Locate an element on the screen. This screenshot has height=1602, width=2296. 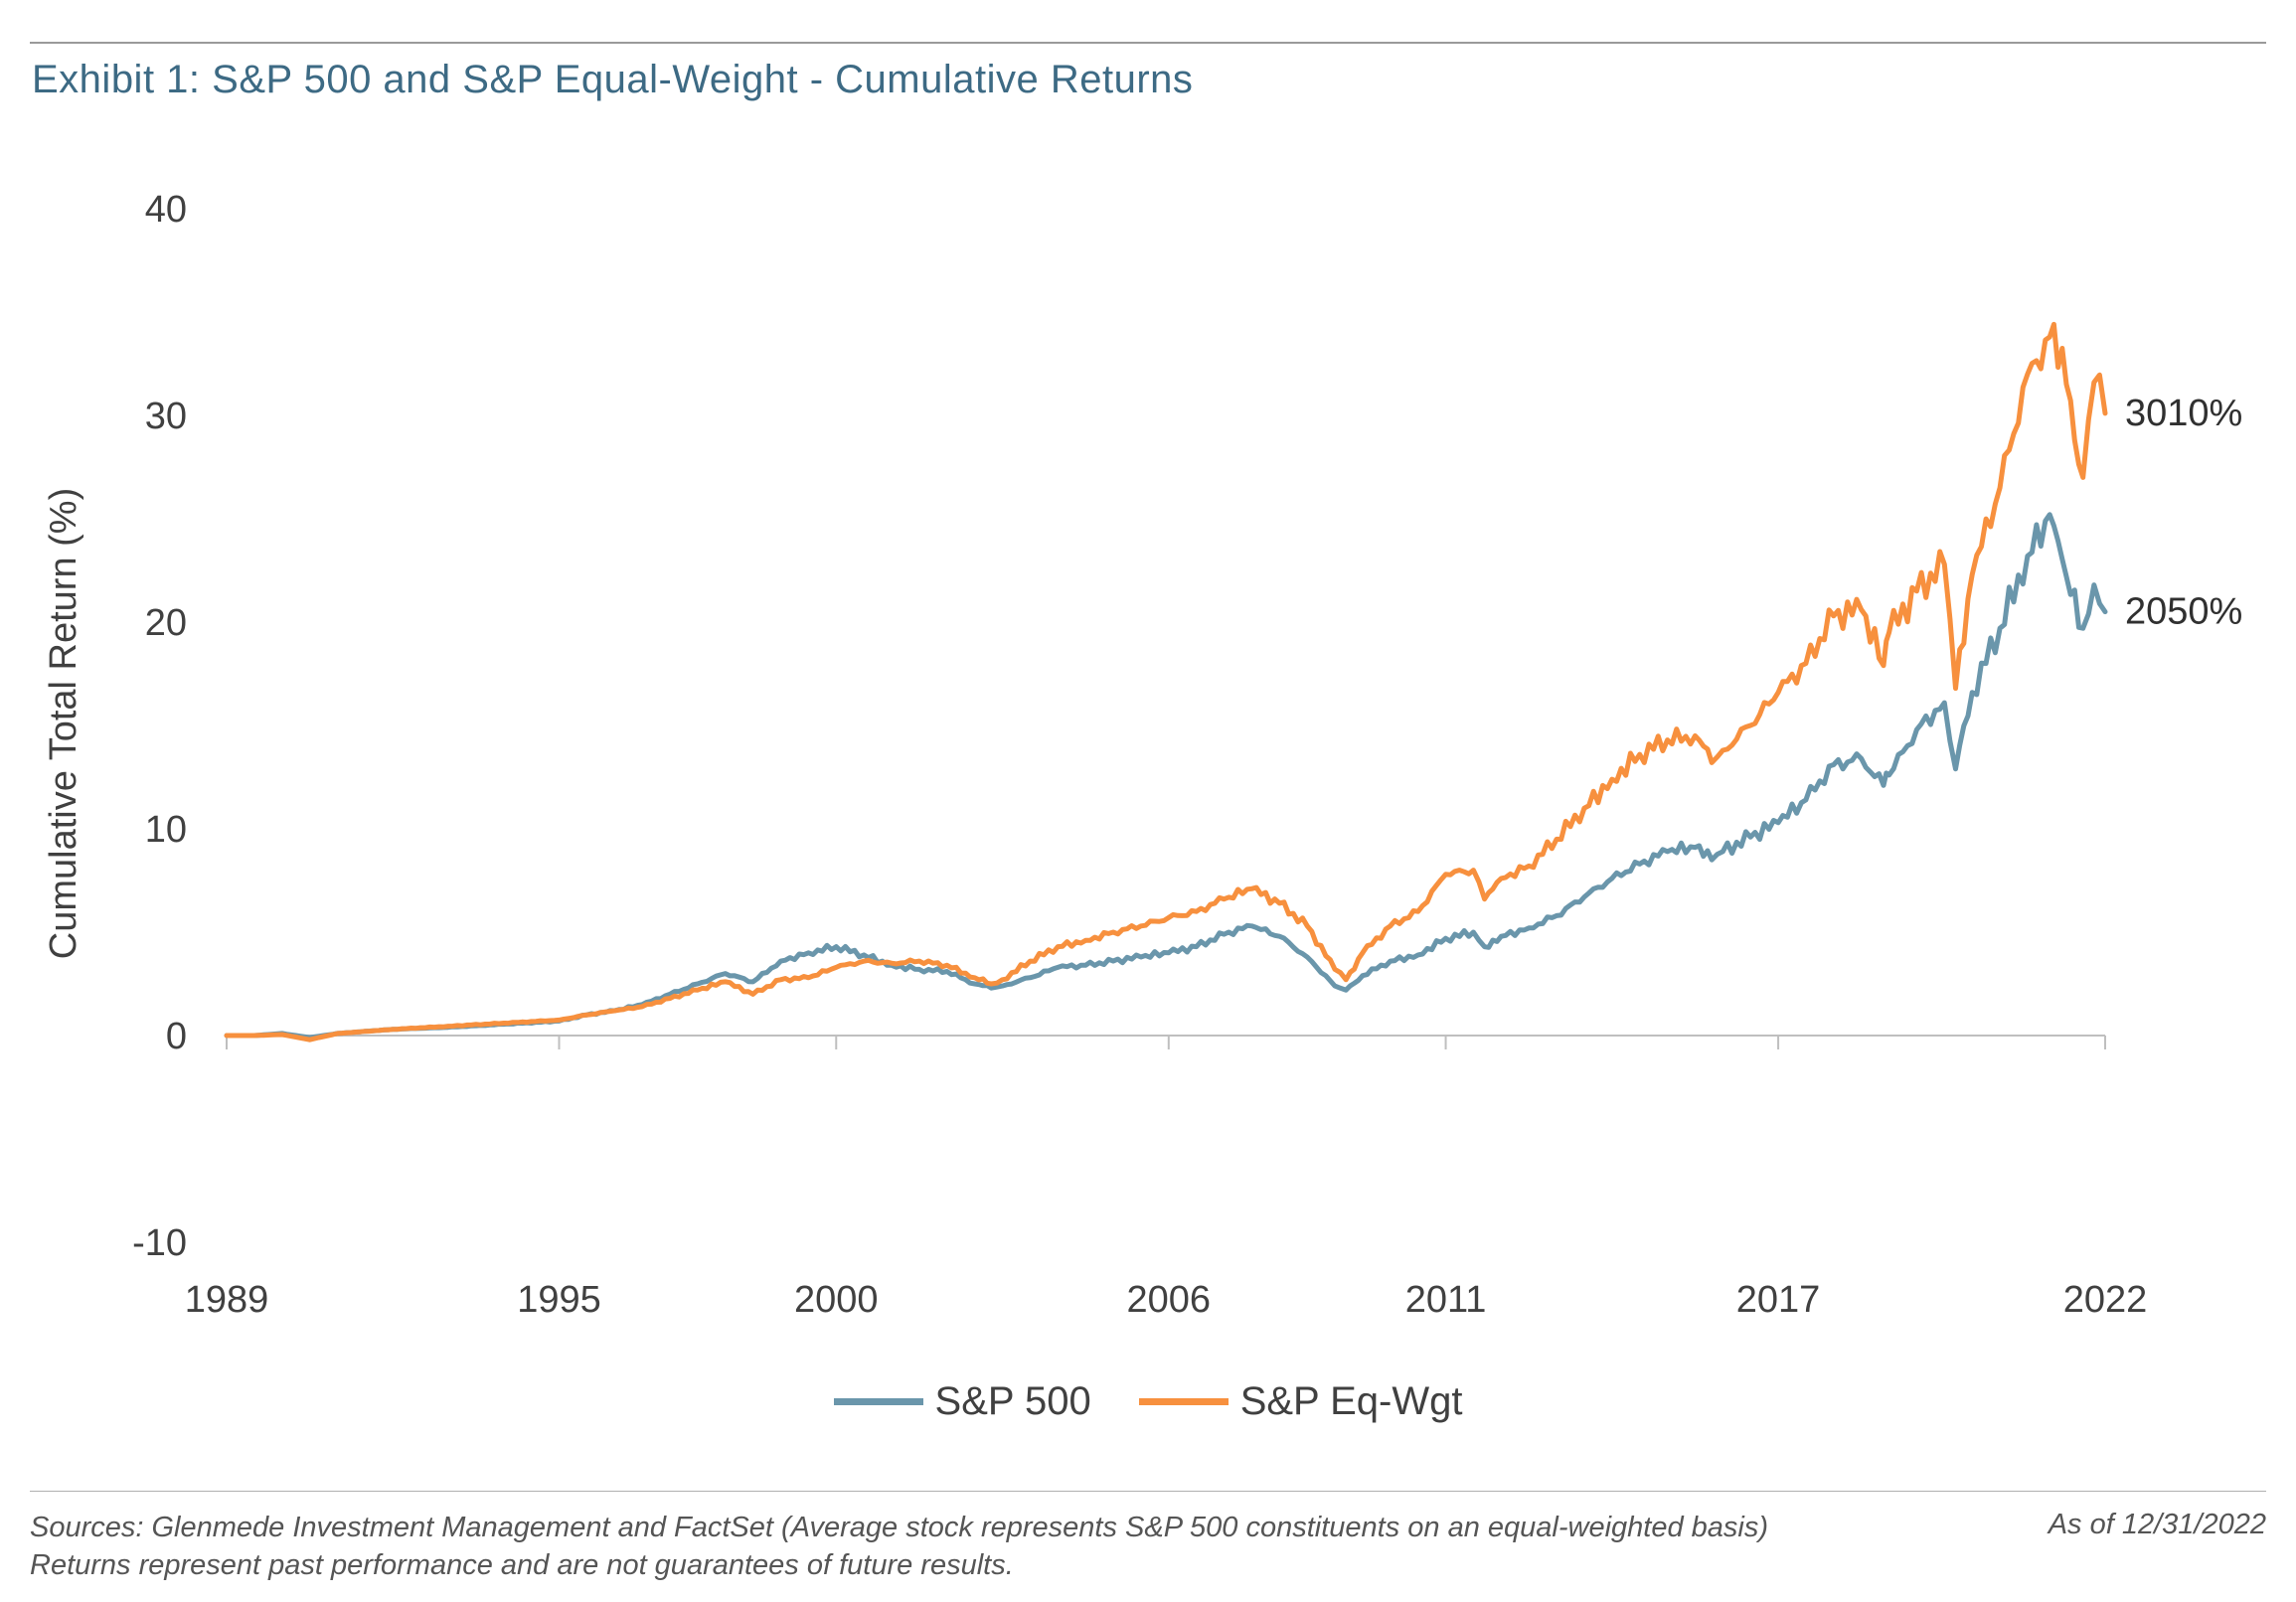
end-label-eqwgt: 3010% is located at coordinates (2183, 414).